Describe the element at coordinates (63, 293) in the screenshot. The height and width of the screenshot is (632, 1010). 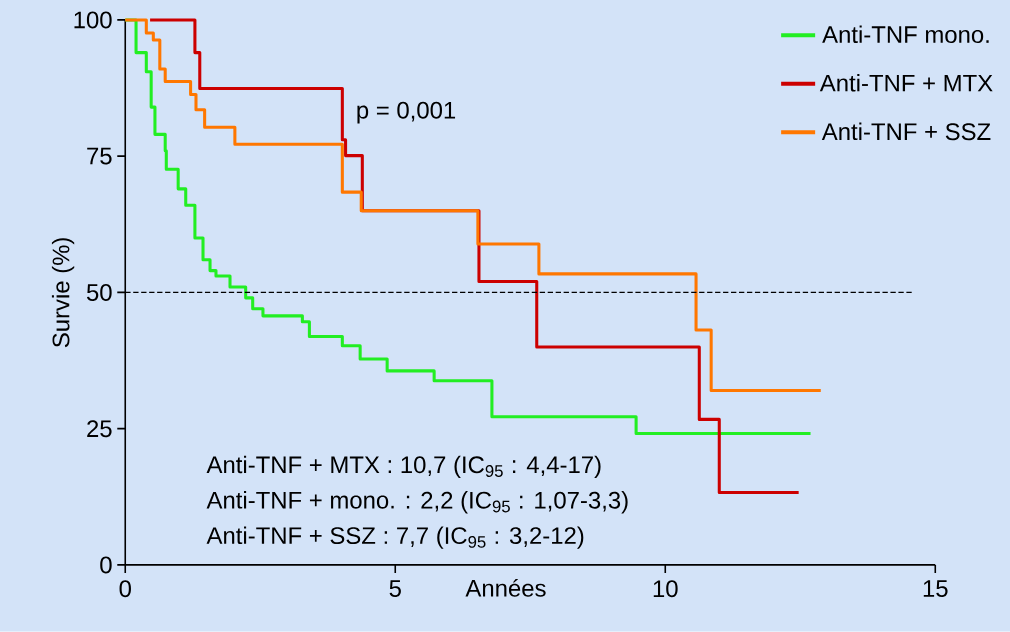
I see `y-axis-title: Survie (%)` at that location.